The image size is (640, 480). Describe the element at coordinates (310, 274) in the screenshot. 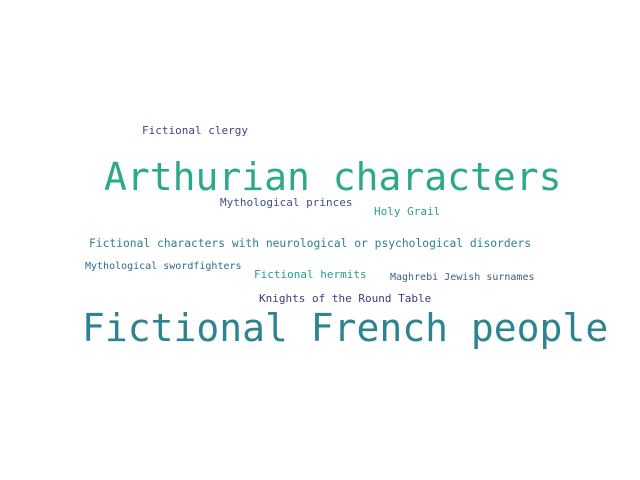

I see `word-fictional-hermits: Fictional hermits` at that location.